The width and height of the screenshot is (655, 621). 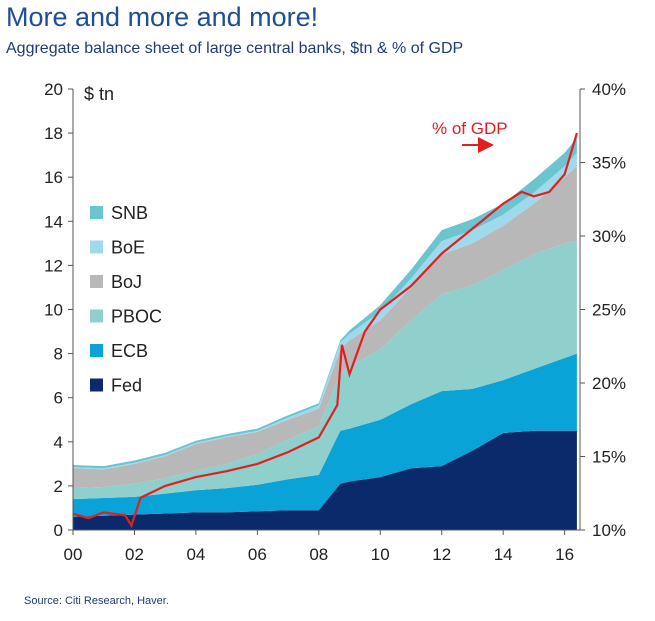 What do you see at coordinates (325, 480) in the screenshot?
I see `area-fed` at bounding box center [325, 480].